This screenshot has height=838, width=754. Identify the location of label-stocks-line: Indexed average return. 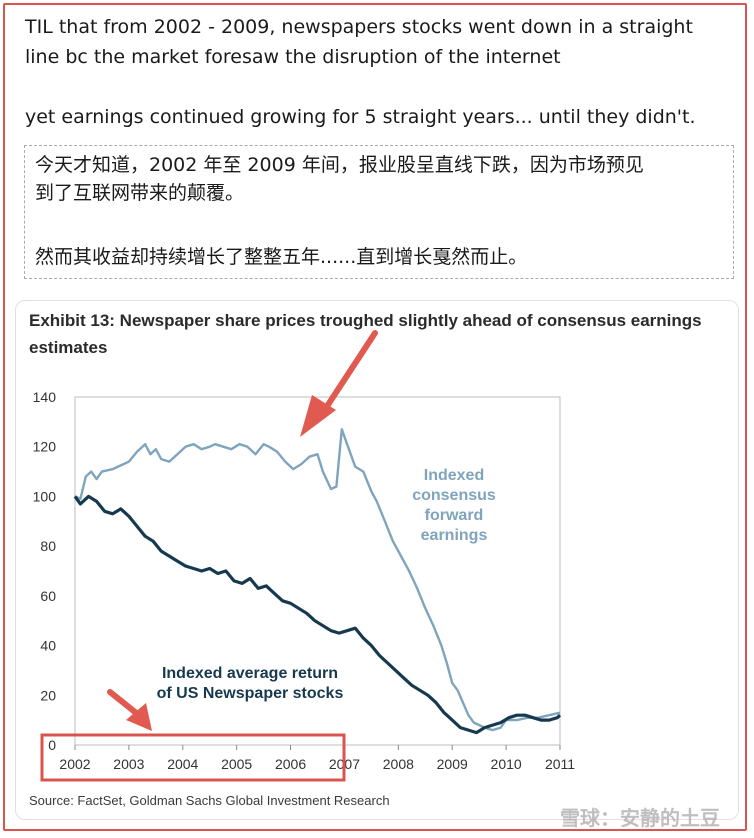
(250, 673).